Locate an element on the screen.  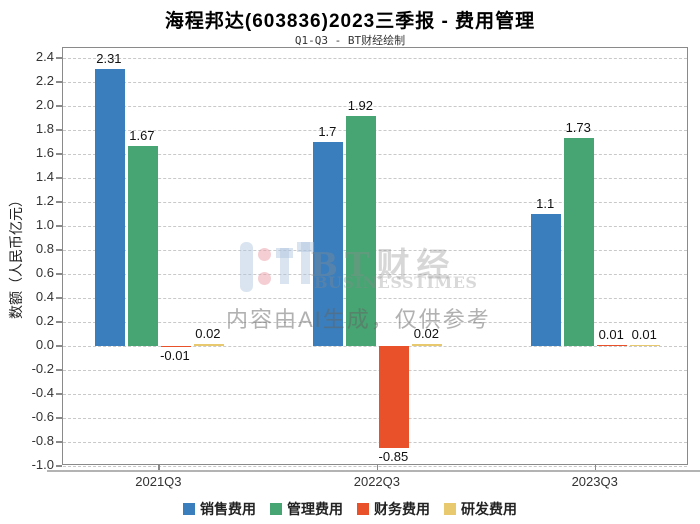
legend-item: 研发费用 is located at coordinates (480, 509).